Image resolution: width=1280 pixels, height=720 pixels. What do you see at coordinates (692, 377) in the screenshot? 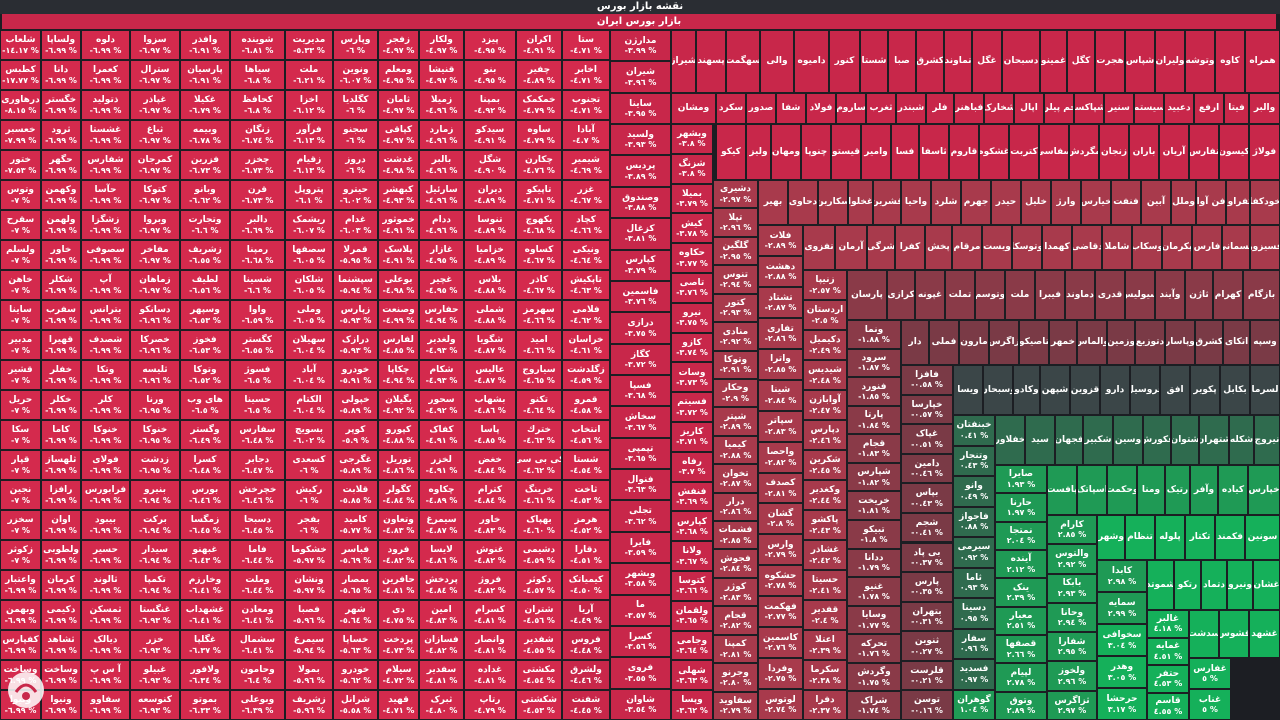
I see `stock-tile: وسات -٣.٧٣ %` at bounding box center [692, 377].